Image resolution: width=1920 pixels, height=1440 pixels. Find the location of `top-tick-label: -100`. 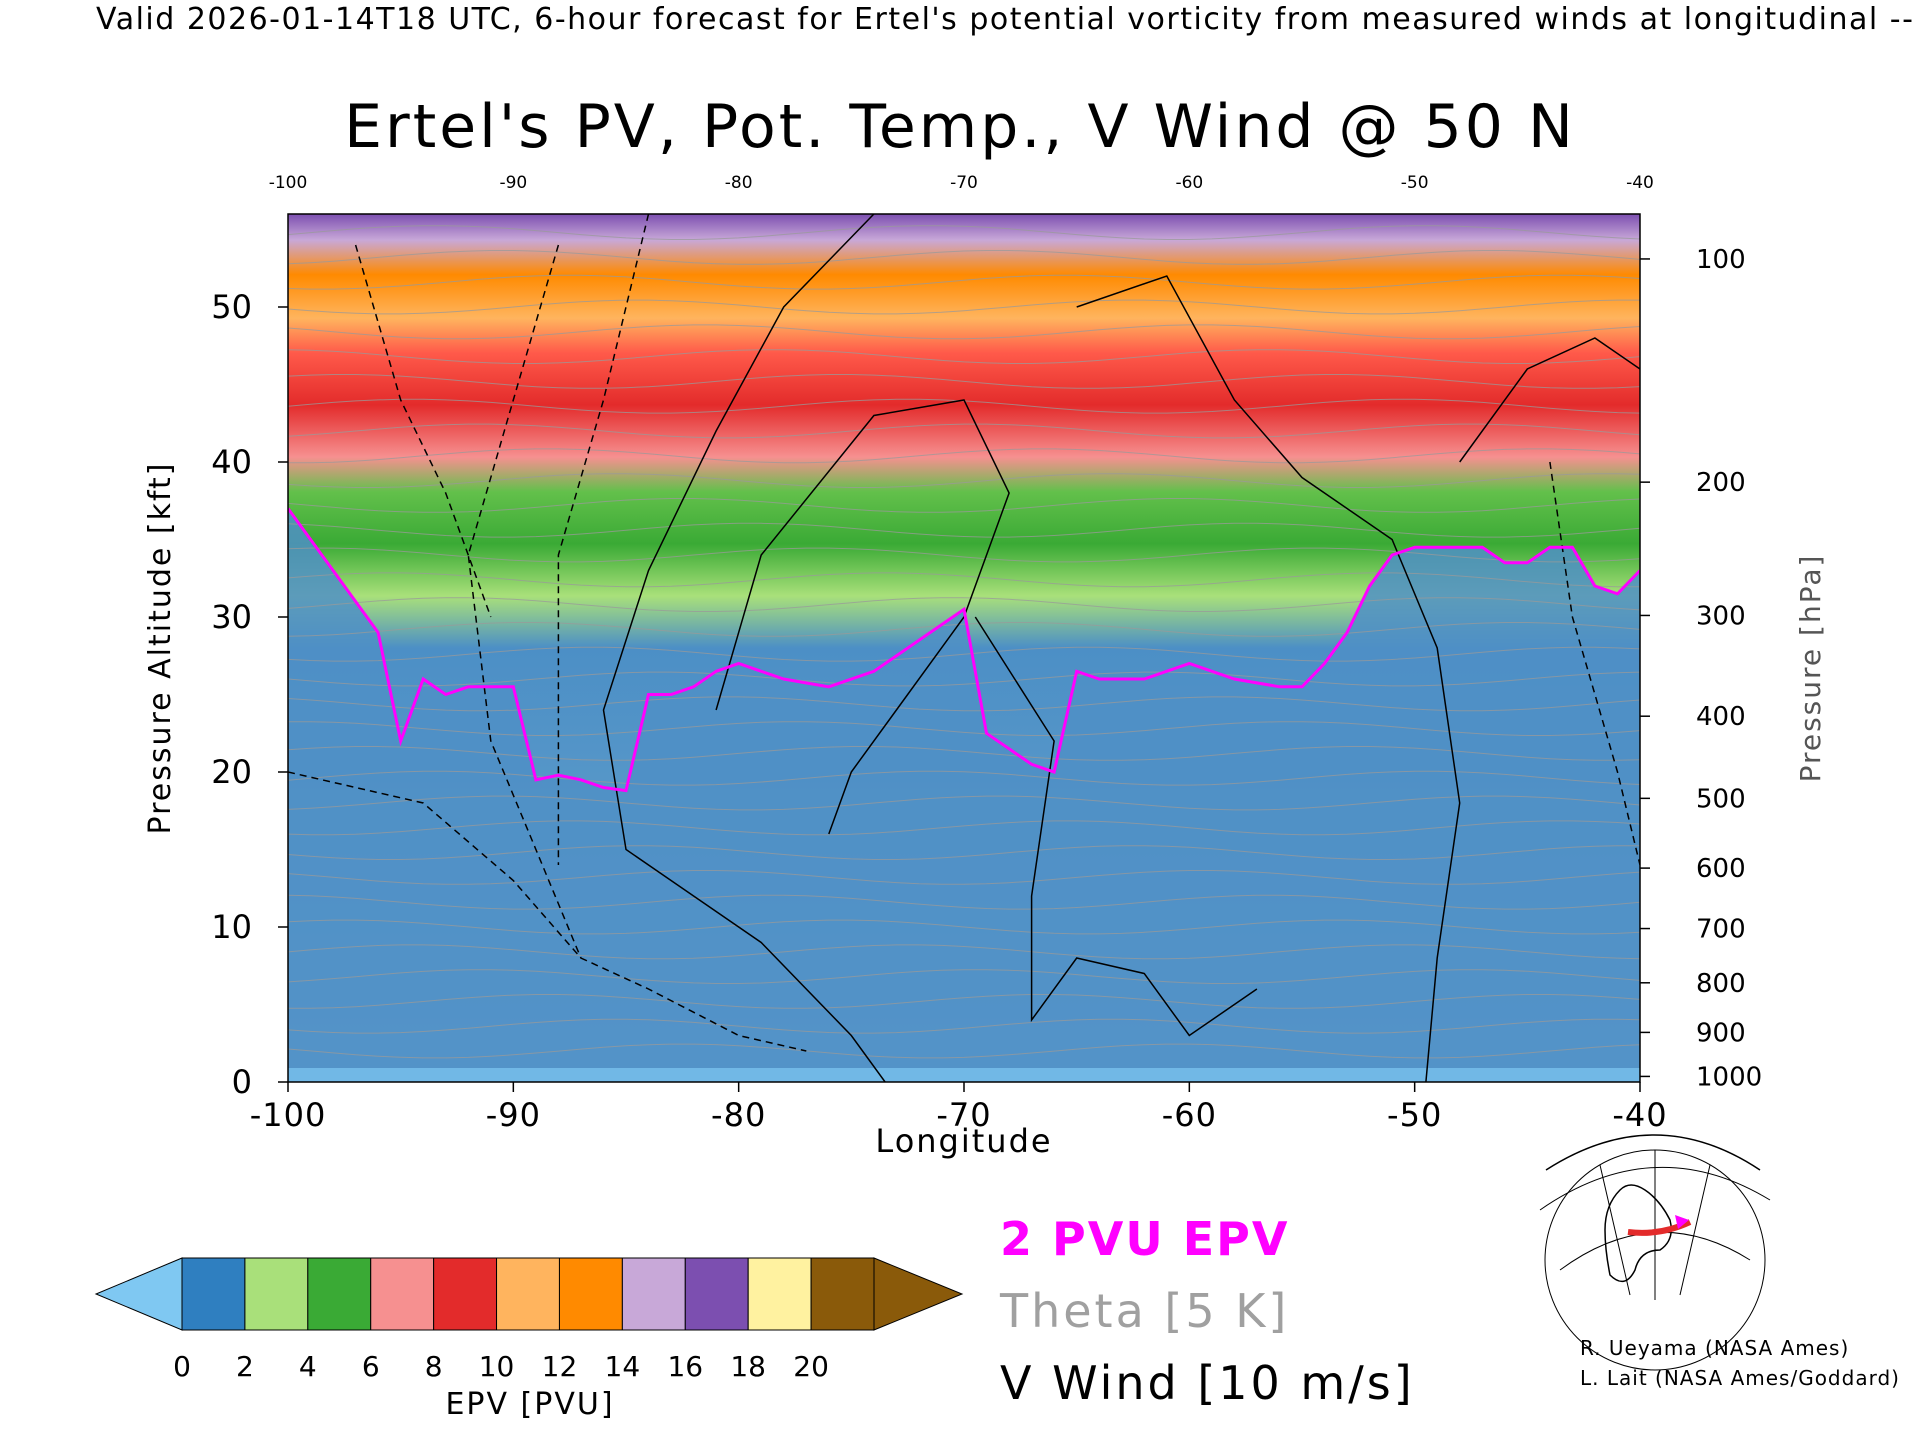

top-tick-label: -100 is located at coordinates (288, 183).